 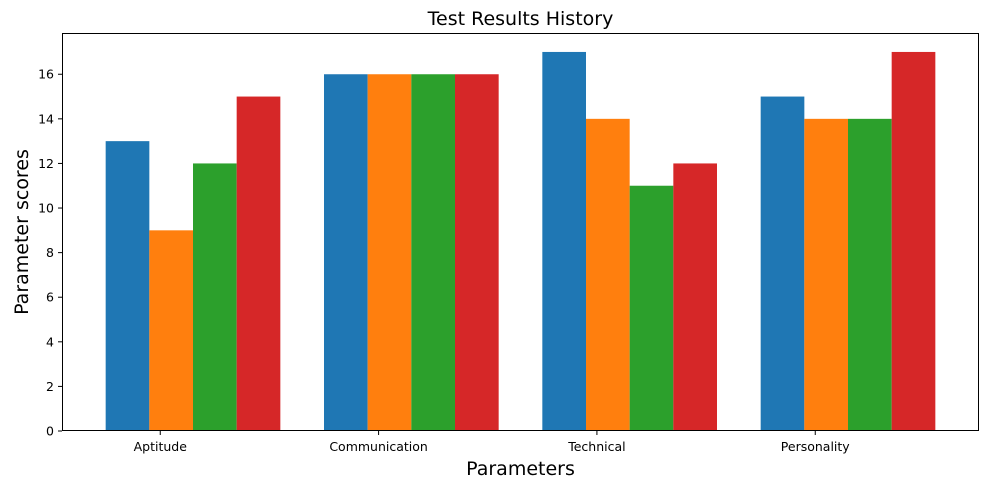 I want to click on x-tick-label-communication: Communication, so click(x=378, y=446).